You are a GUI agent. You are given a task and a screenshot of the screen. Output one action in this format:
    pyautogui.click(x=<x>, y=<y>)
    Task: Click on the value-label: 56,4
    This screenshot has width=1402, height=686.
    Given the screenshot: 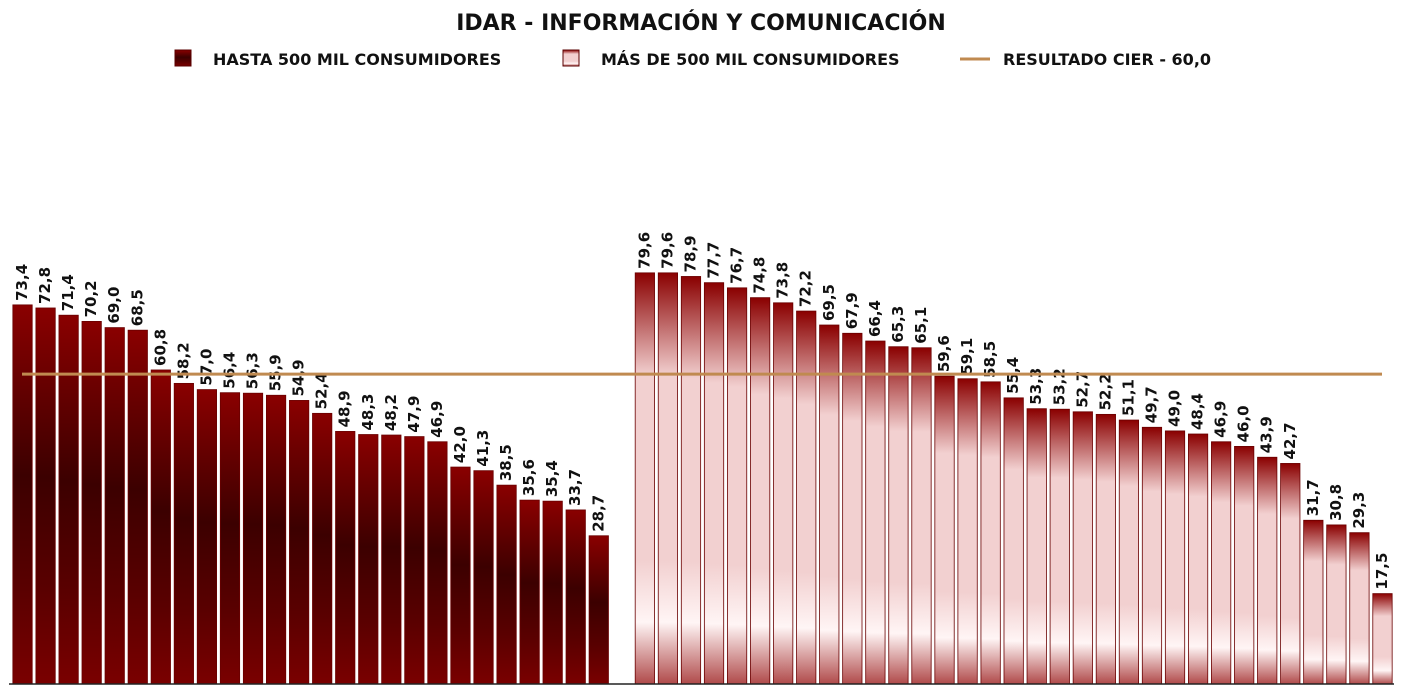 What is the action you would take?
    pyautogui.click(x=229, y=370)
    